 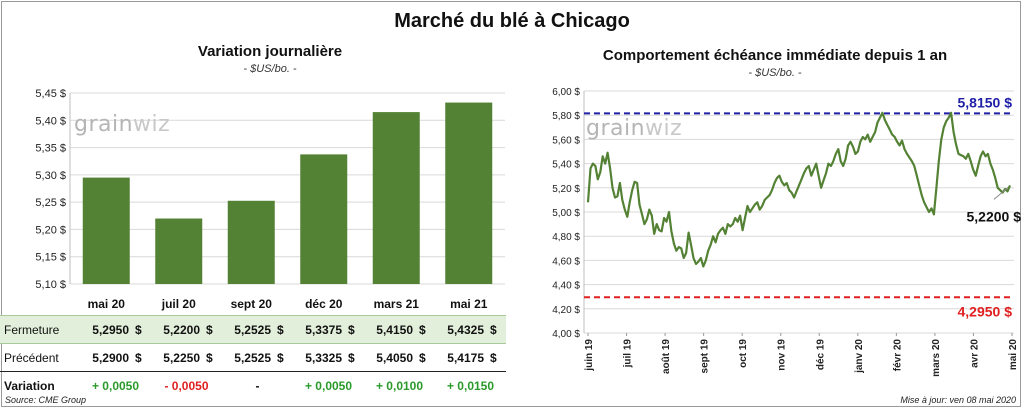 I want to click on right-chart-unit: - $US/bo. -, so click(x=775, y=73).